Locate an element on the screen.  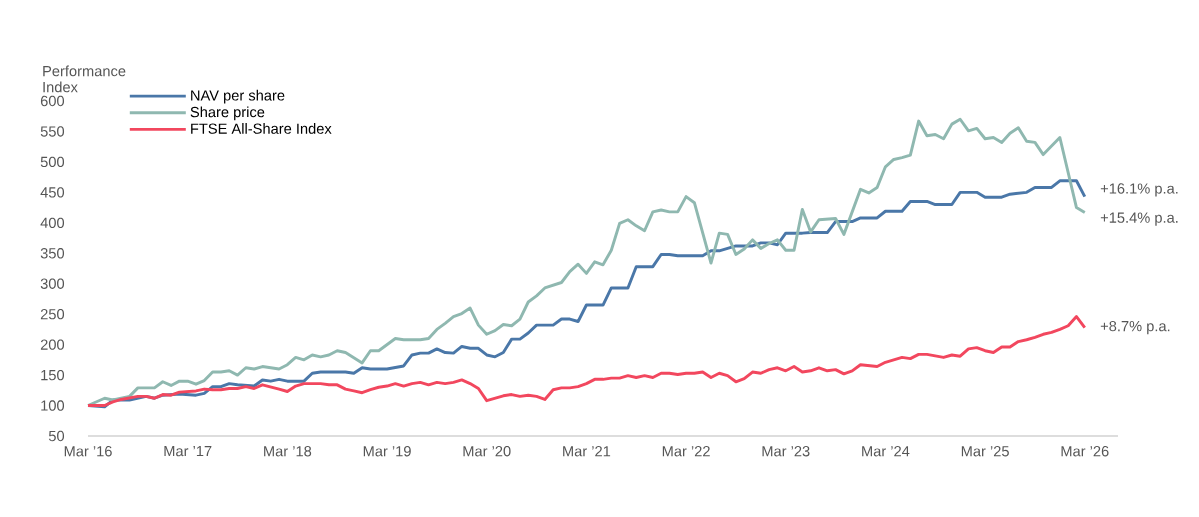
annotation: +15.4% p.a. is located at coordinates (1139, 219).